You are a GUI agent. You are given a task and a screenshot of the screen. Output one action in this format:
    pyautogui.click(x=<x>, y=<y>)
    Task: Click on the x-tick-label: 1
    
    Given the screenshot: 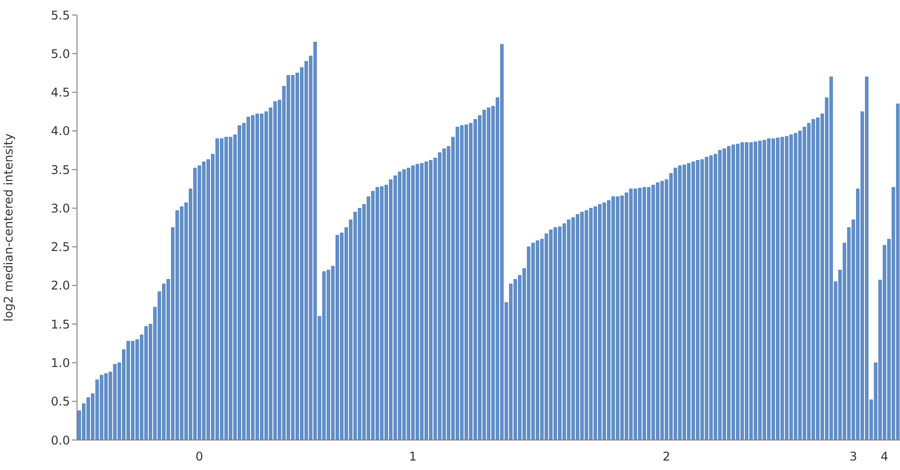 What is the action you would take?
    pyautogui.click(x=413, y=457)
    